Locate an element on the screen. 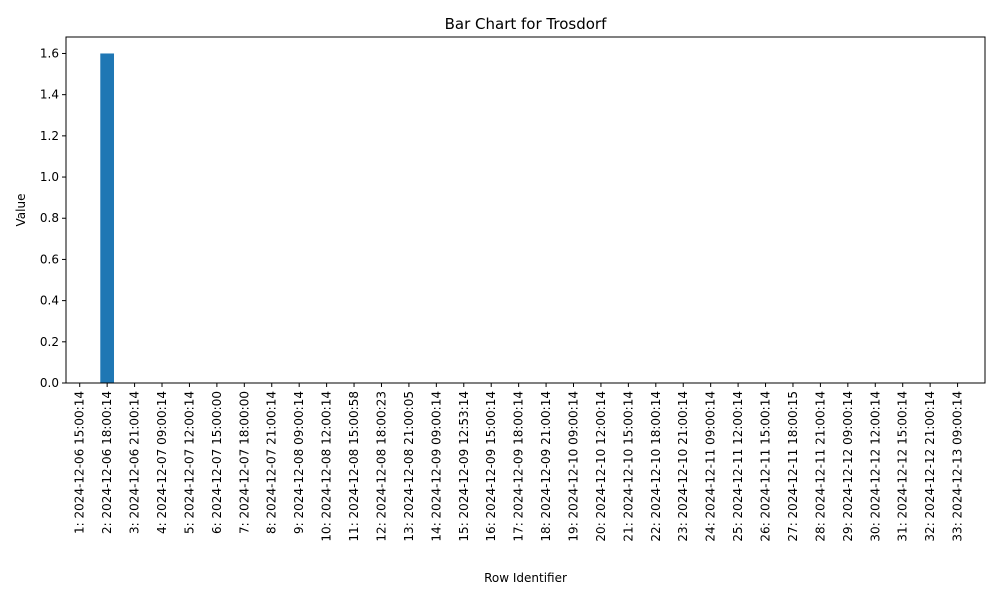 The width and height of the screenshot is (1000, 600). x-tick-label: 24: 2024-12-11 09:00:14 is located at coordinates (711, 466).